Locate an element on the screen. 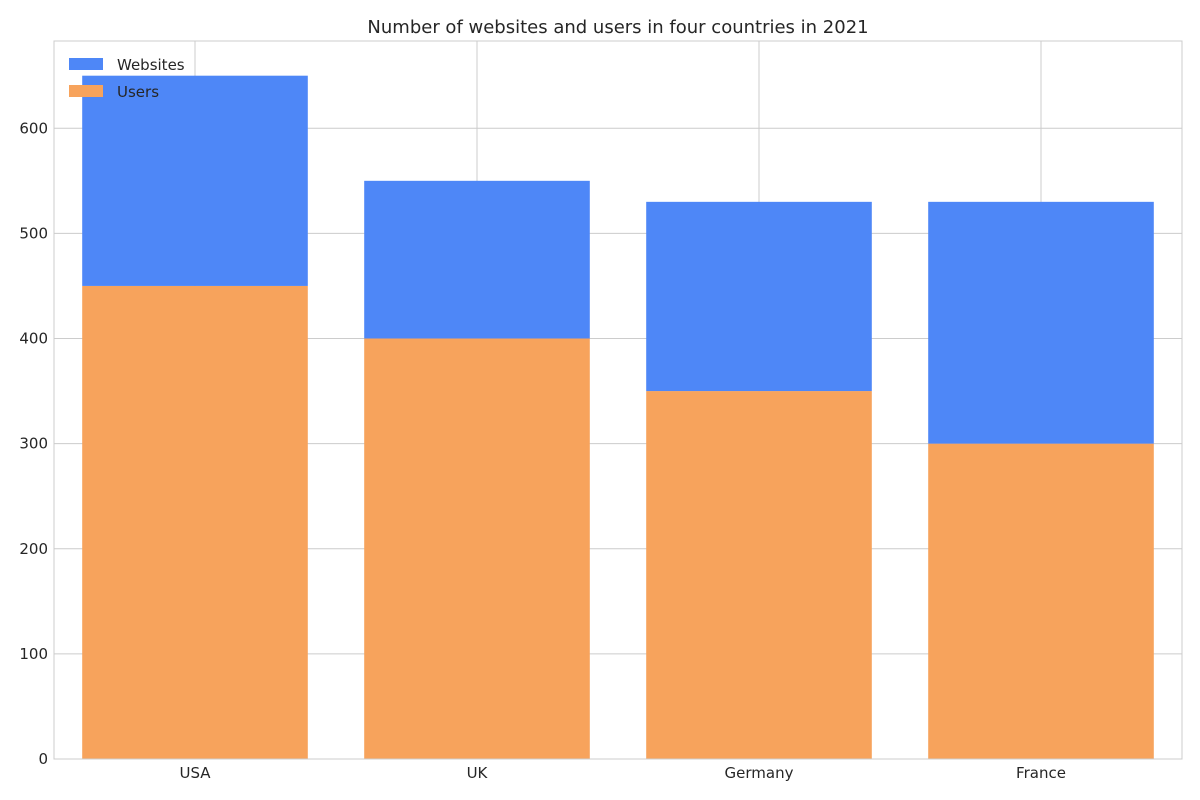  legend-swatch-websites is located at coordinates (86, 64).